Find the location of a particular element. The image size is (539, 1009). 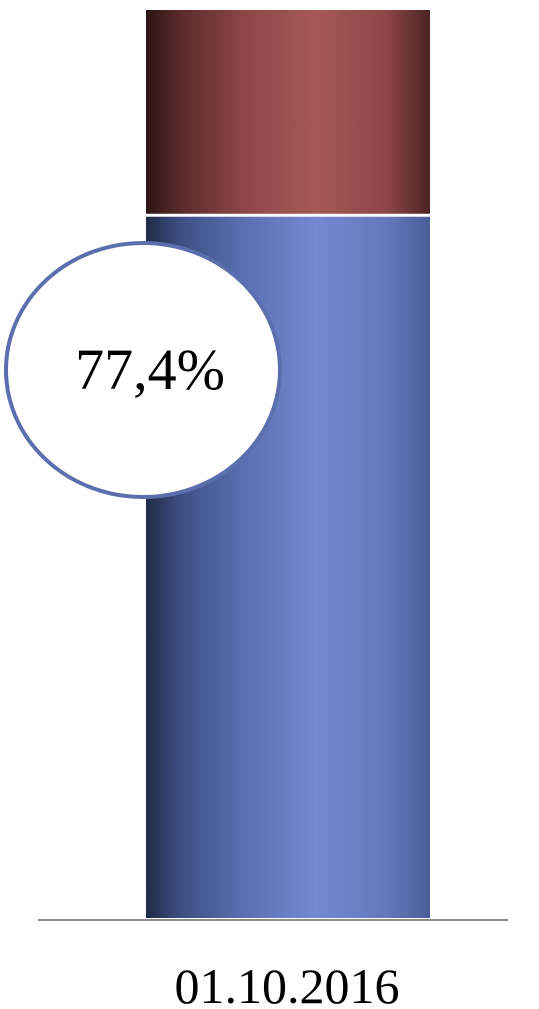

data-label-series-0: 77,4% is located at coordinates (150, 369).